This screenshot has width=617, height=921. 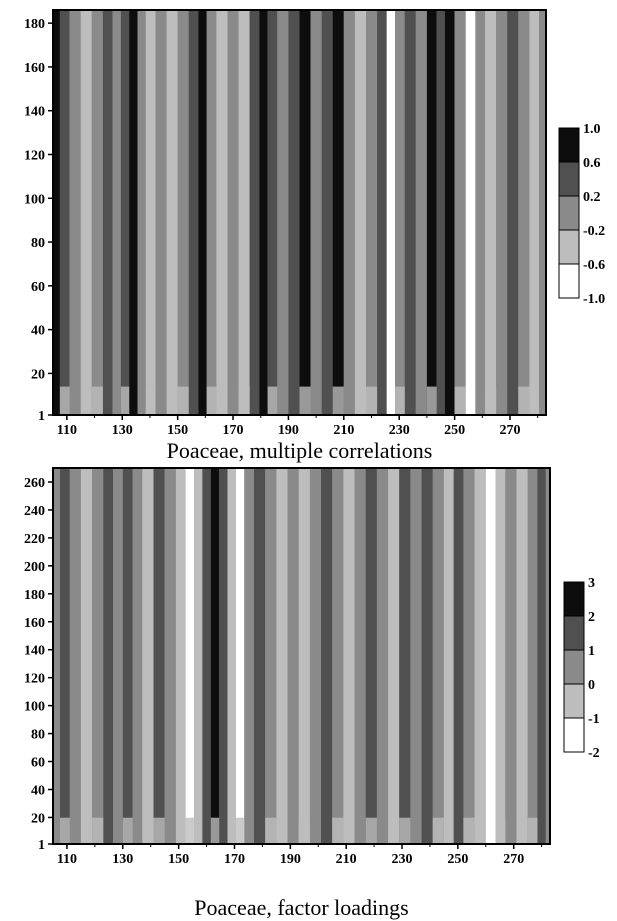 What do you see at coordinates (38, 243) in the screenshot?
I see `y-tick-label: 80` at bounding box center [38, 243].